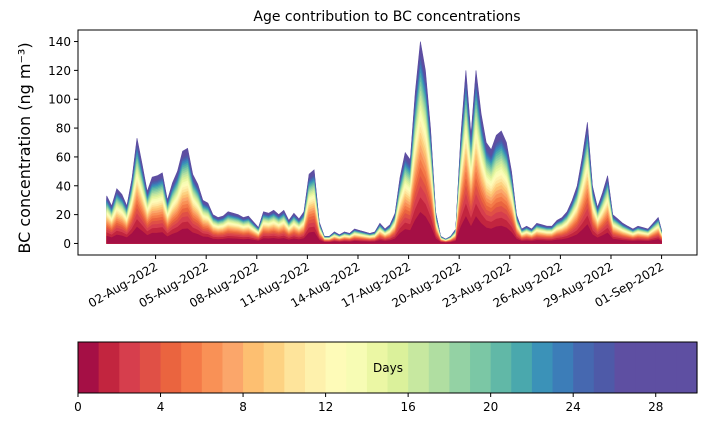 Image resolution: width=707 pixels, height=425 pixels. I want to click on y-axis: 0 20 40 60 80 100 120 140, so click(63, 143).